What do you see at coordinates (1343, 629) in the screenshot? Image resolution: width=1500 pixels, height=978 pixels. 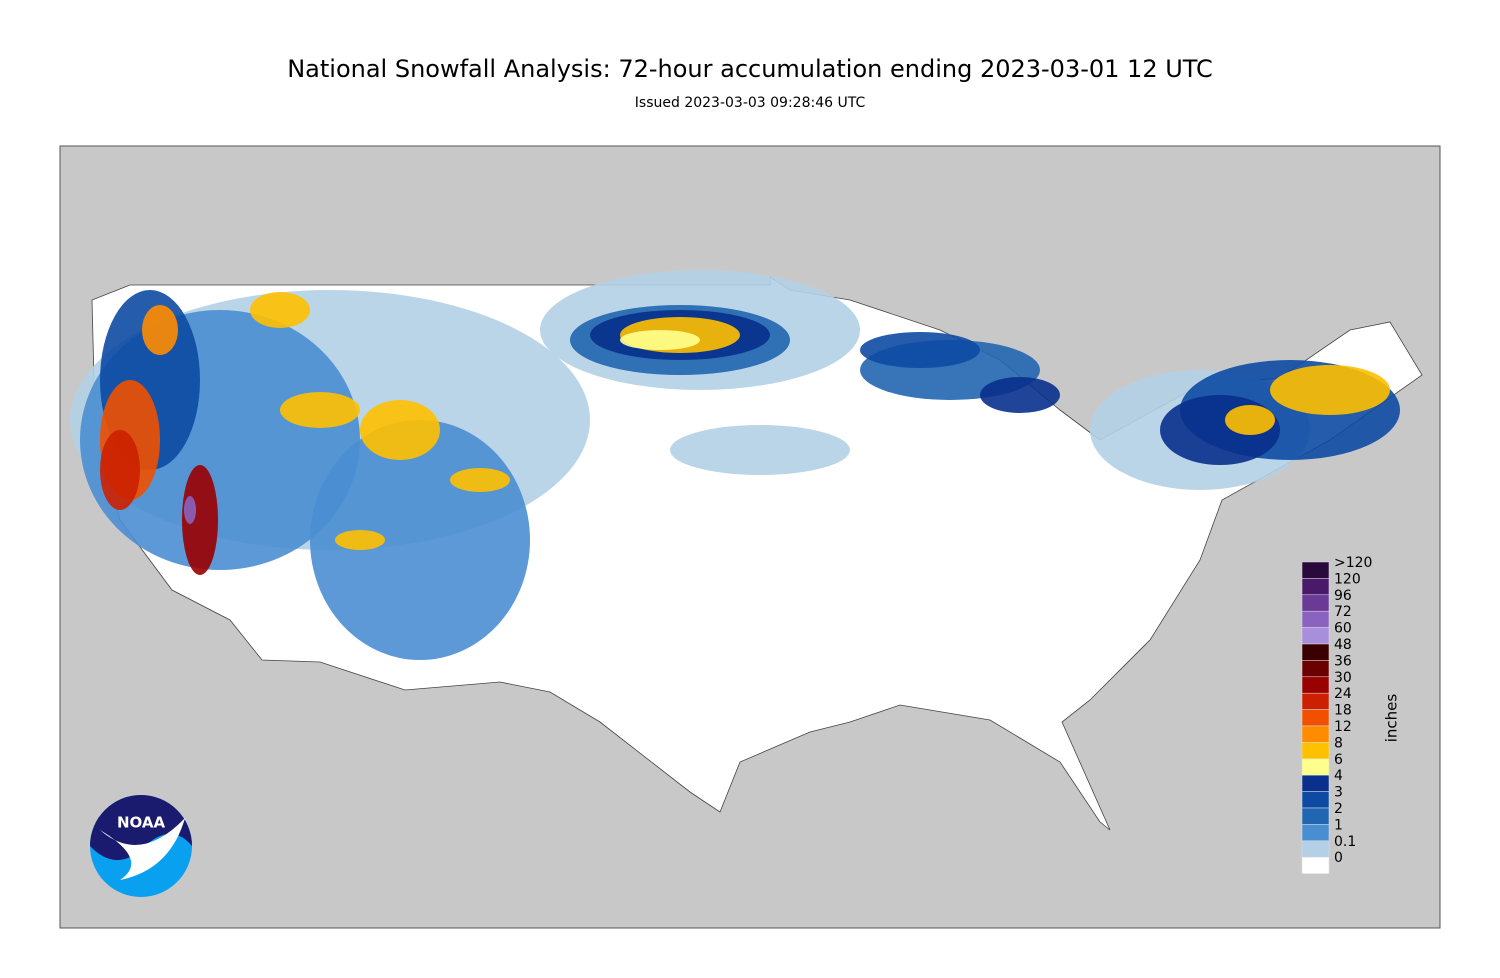 I see `legend-label: 60` at bounding box center [1343, 629].